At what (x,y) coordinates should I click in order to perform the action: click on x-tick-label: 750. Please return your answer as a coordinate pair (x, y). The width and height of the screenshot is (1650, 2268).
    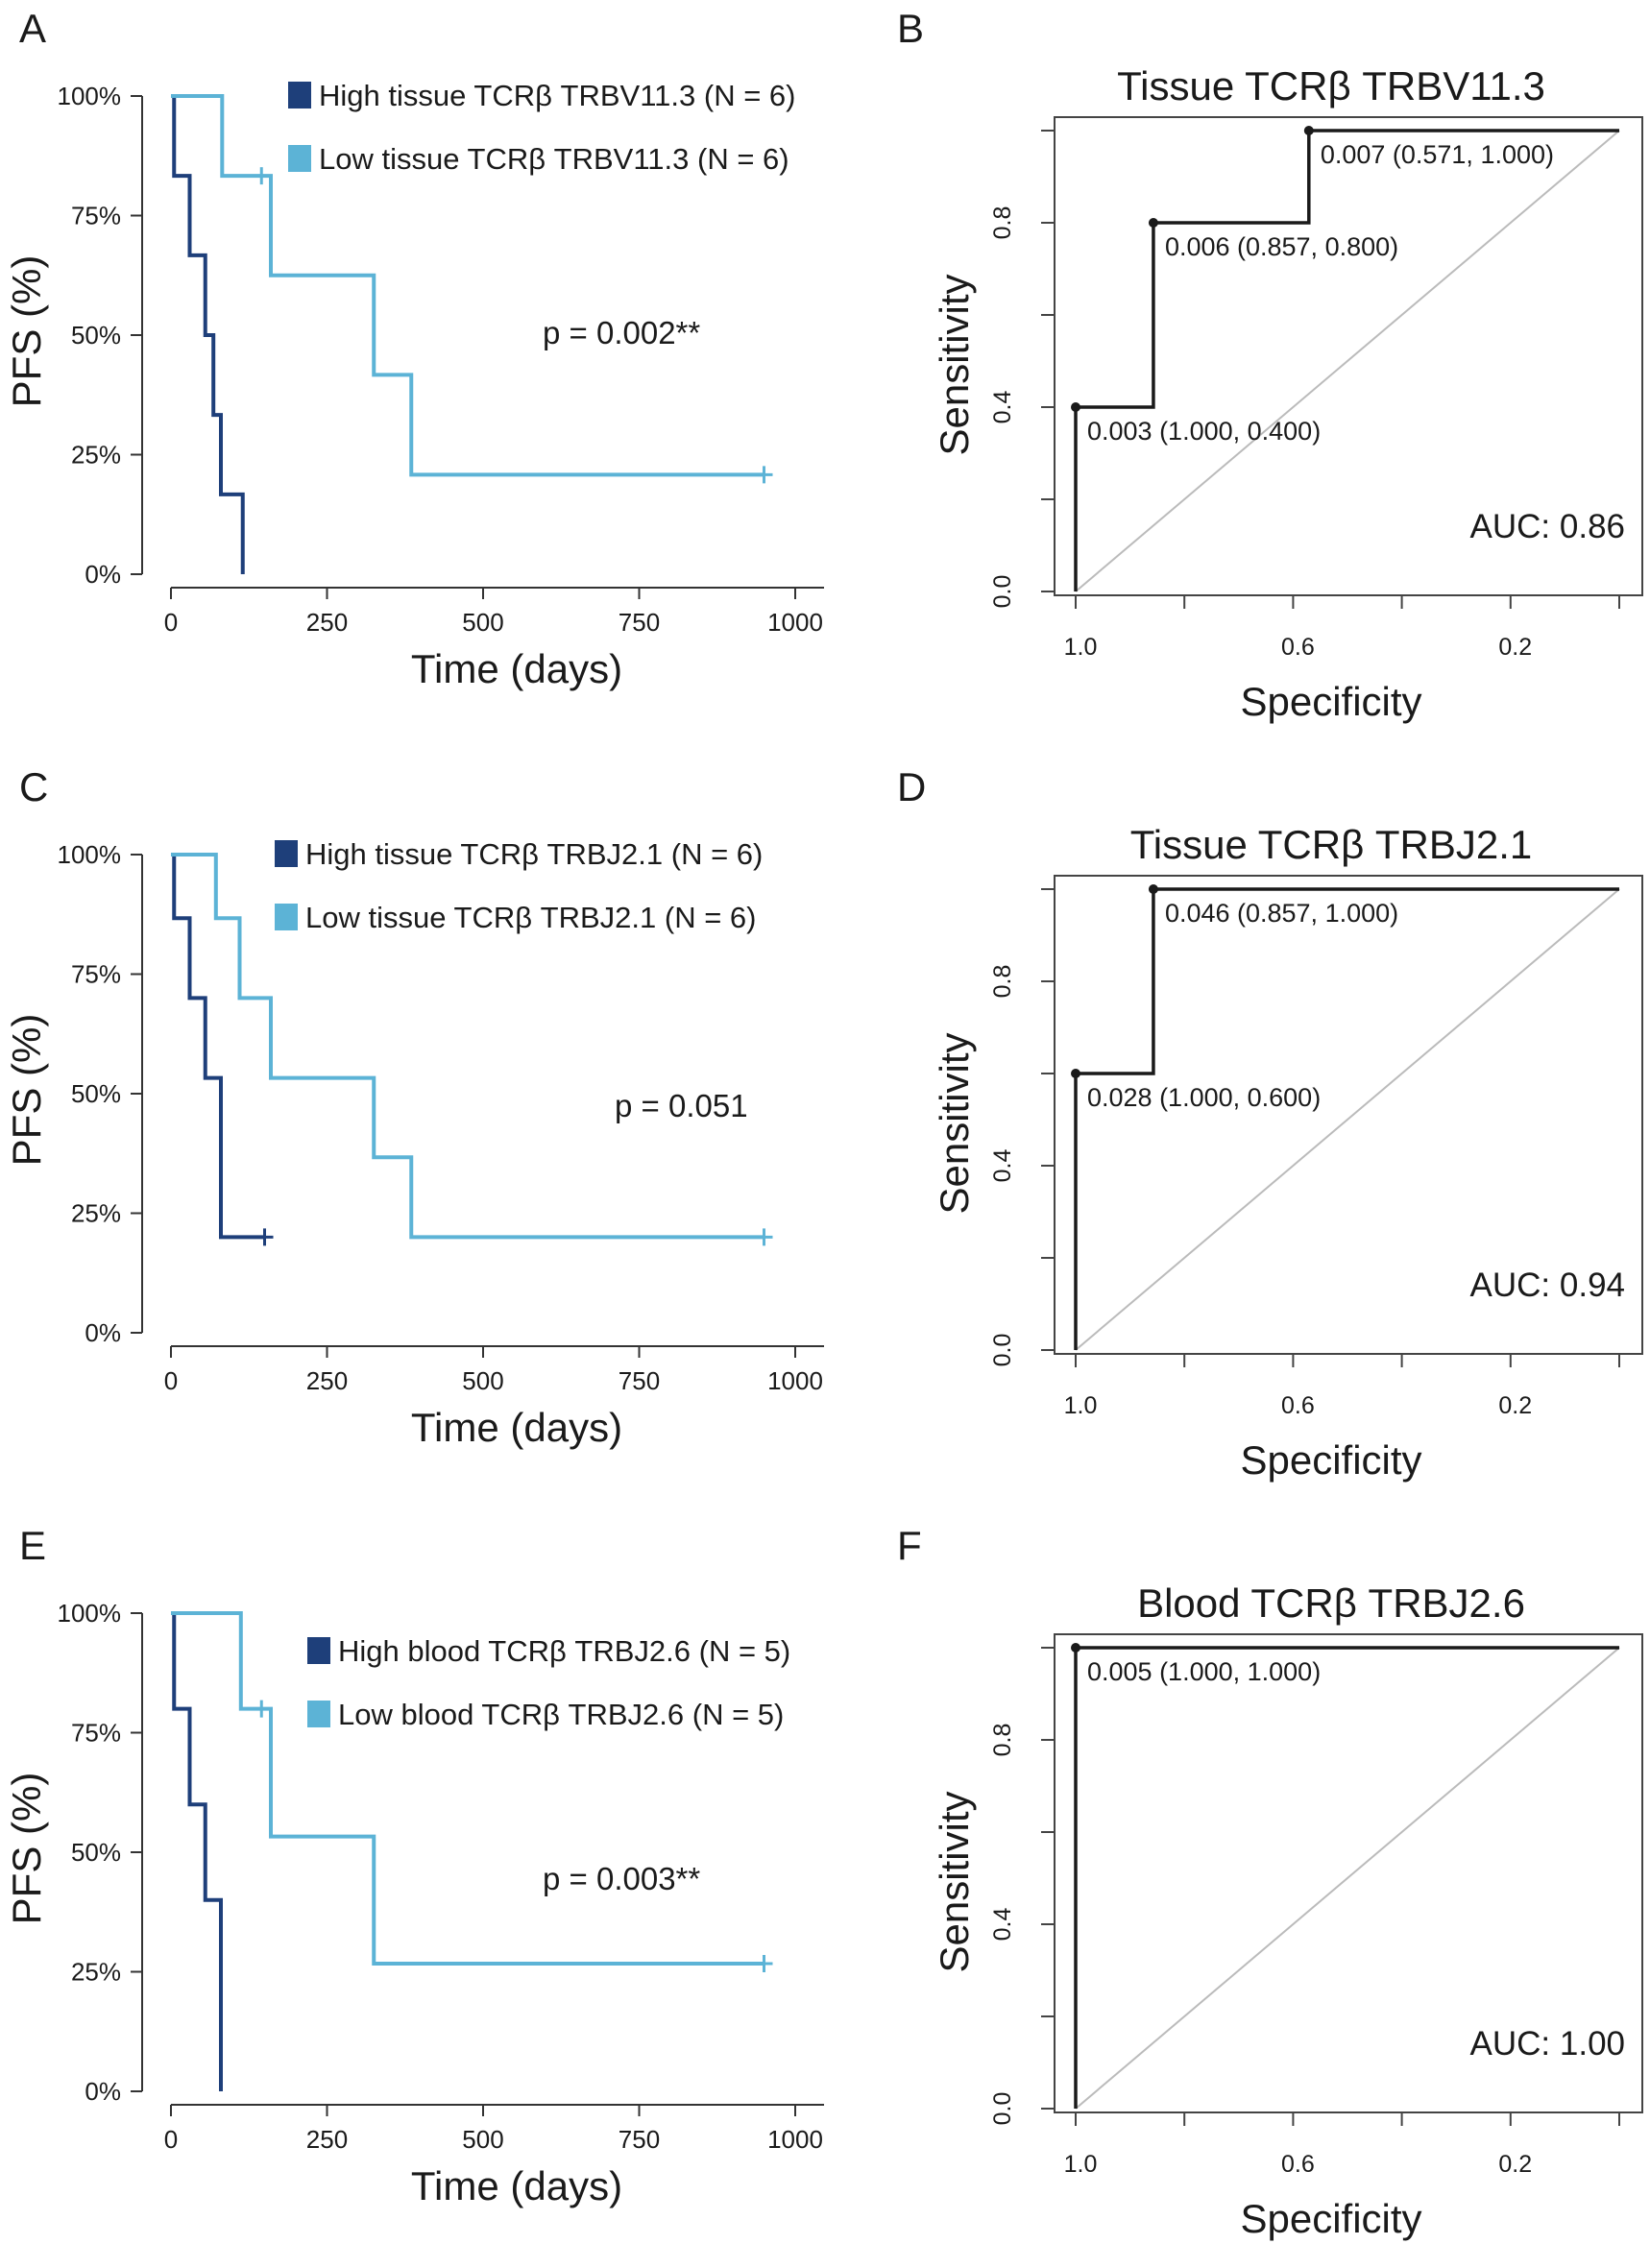
    Looking at the image, I should click on (639, 2139).